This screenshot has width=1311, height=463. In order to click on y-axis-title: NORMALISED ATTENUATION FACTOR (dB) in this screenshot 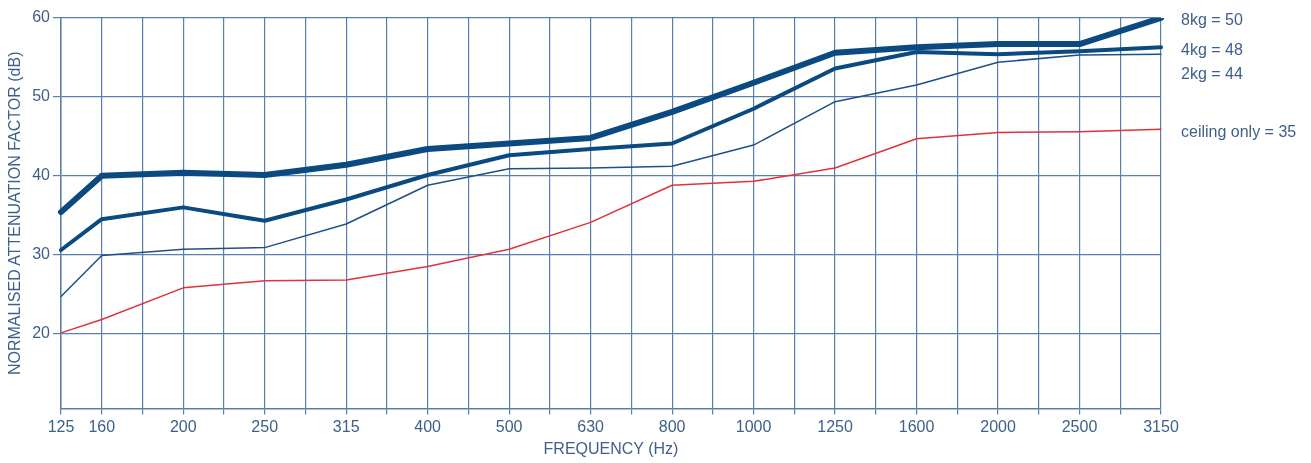, I will do `click(15, 213)`.